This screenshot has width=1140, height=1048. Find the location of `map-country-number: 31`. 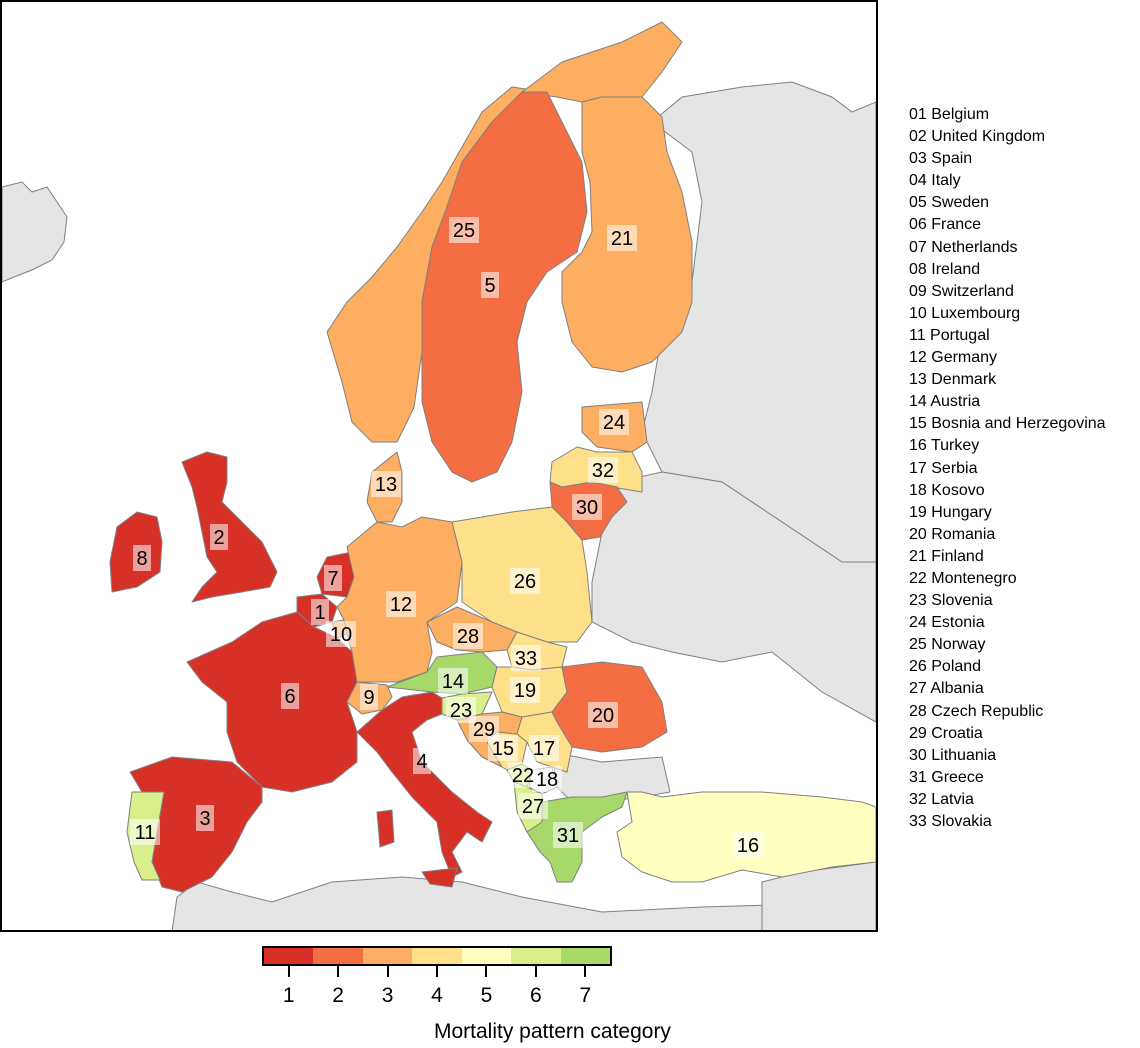

map-country-number: 31 is located at coordinates (568, 836).